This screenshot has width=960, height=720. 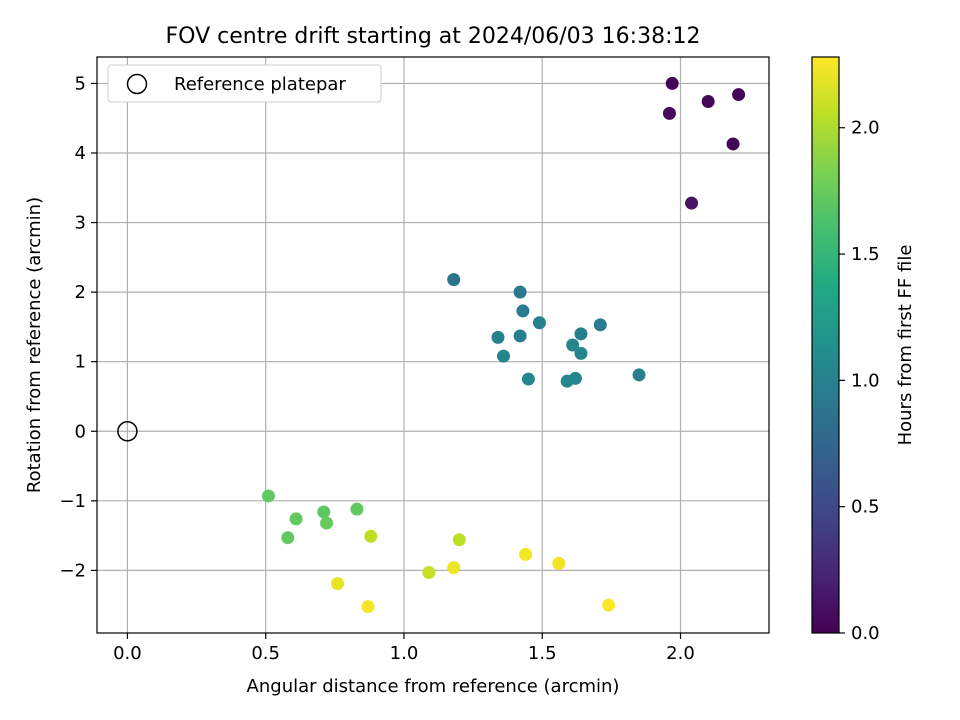 What do you see at coordinates (137, 84) in the screenshot?
I see `legend-reference-marker` at bounding box center [137, 84].